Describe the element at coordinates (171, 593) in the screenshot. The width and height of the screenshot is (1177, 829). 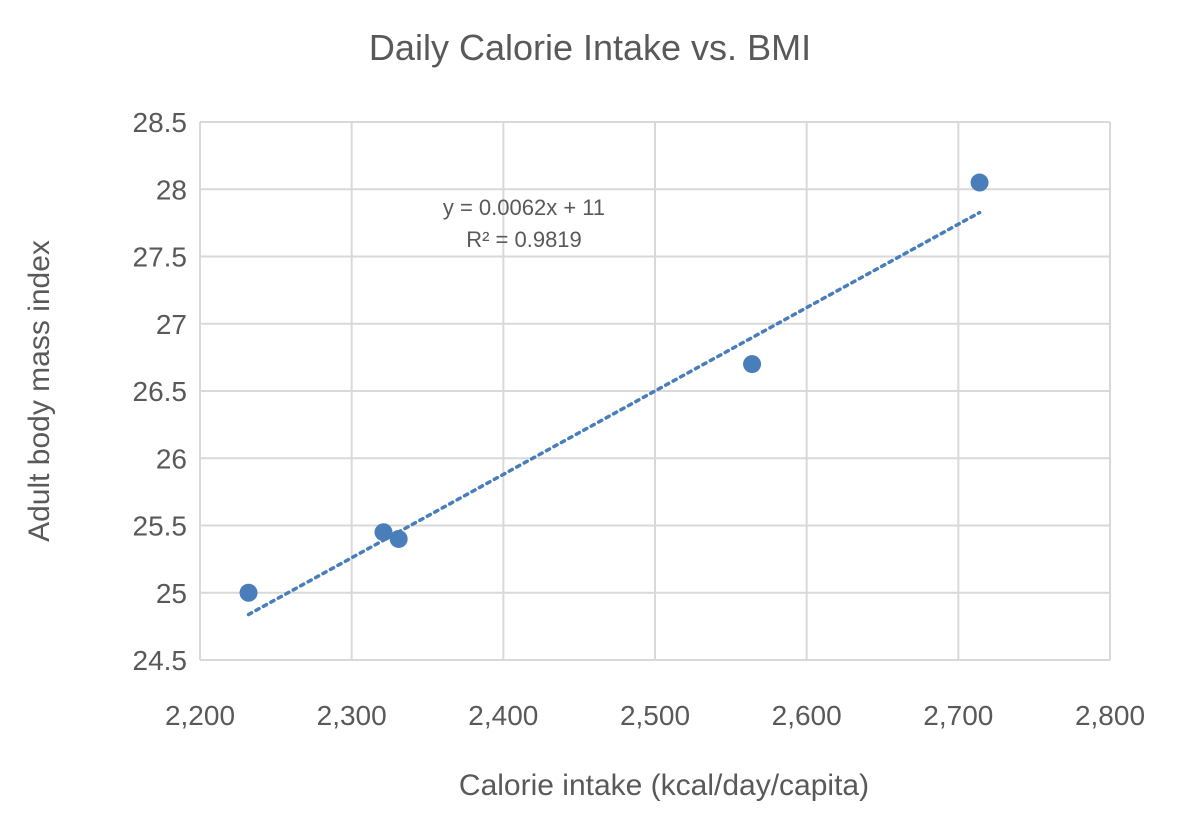
I see `y-tick-label: 25` at that location.